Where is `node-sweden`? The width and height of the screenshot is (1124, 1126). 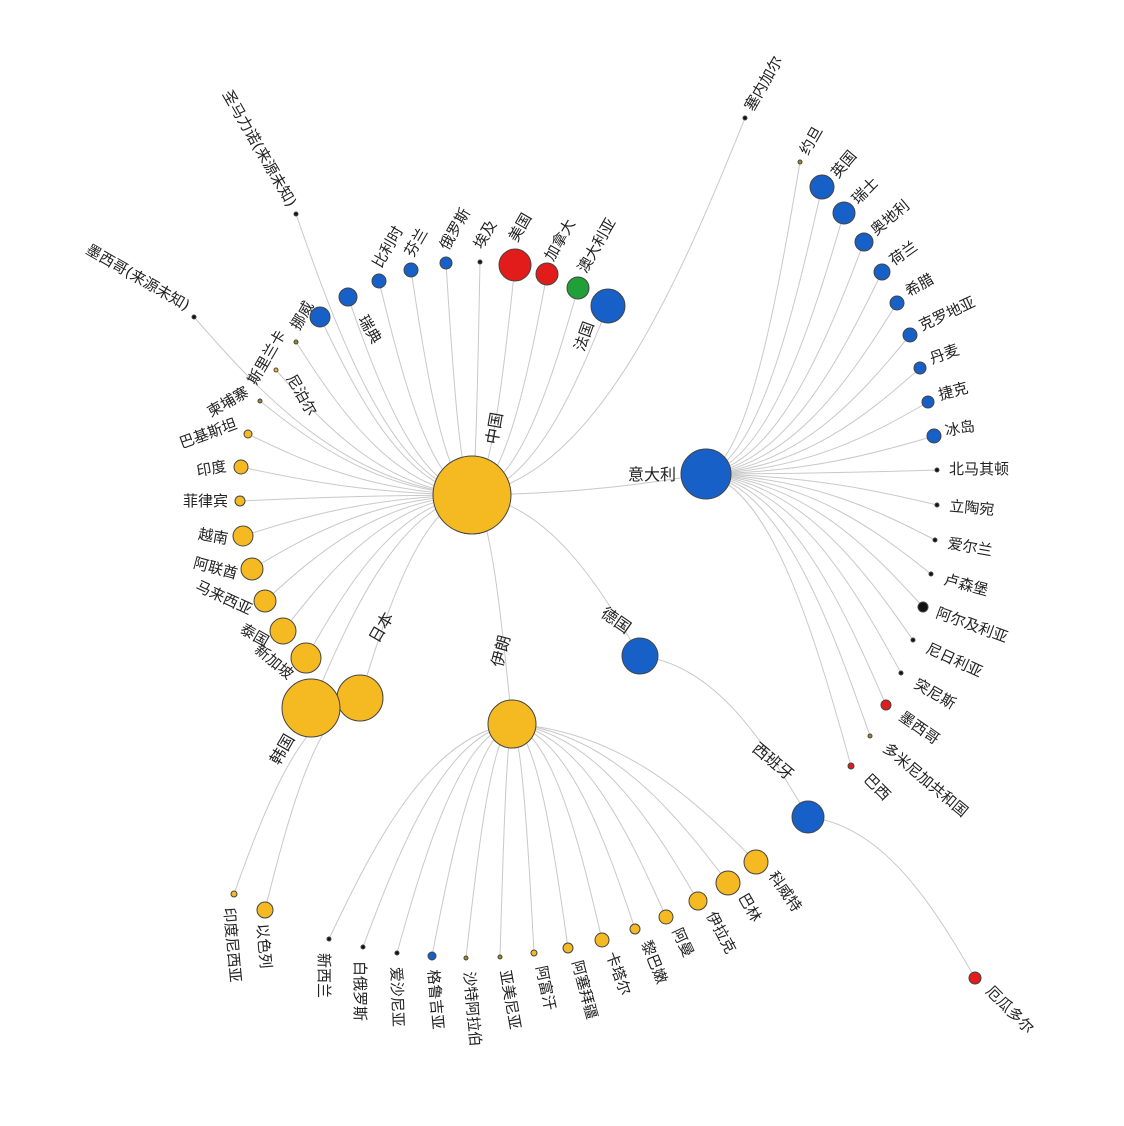
node-sweden is located at coordinates (348, 297).